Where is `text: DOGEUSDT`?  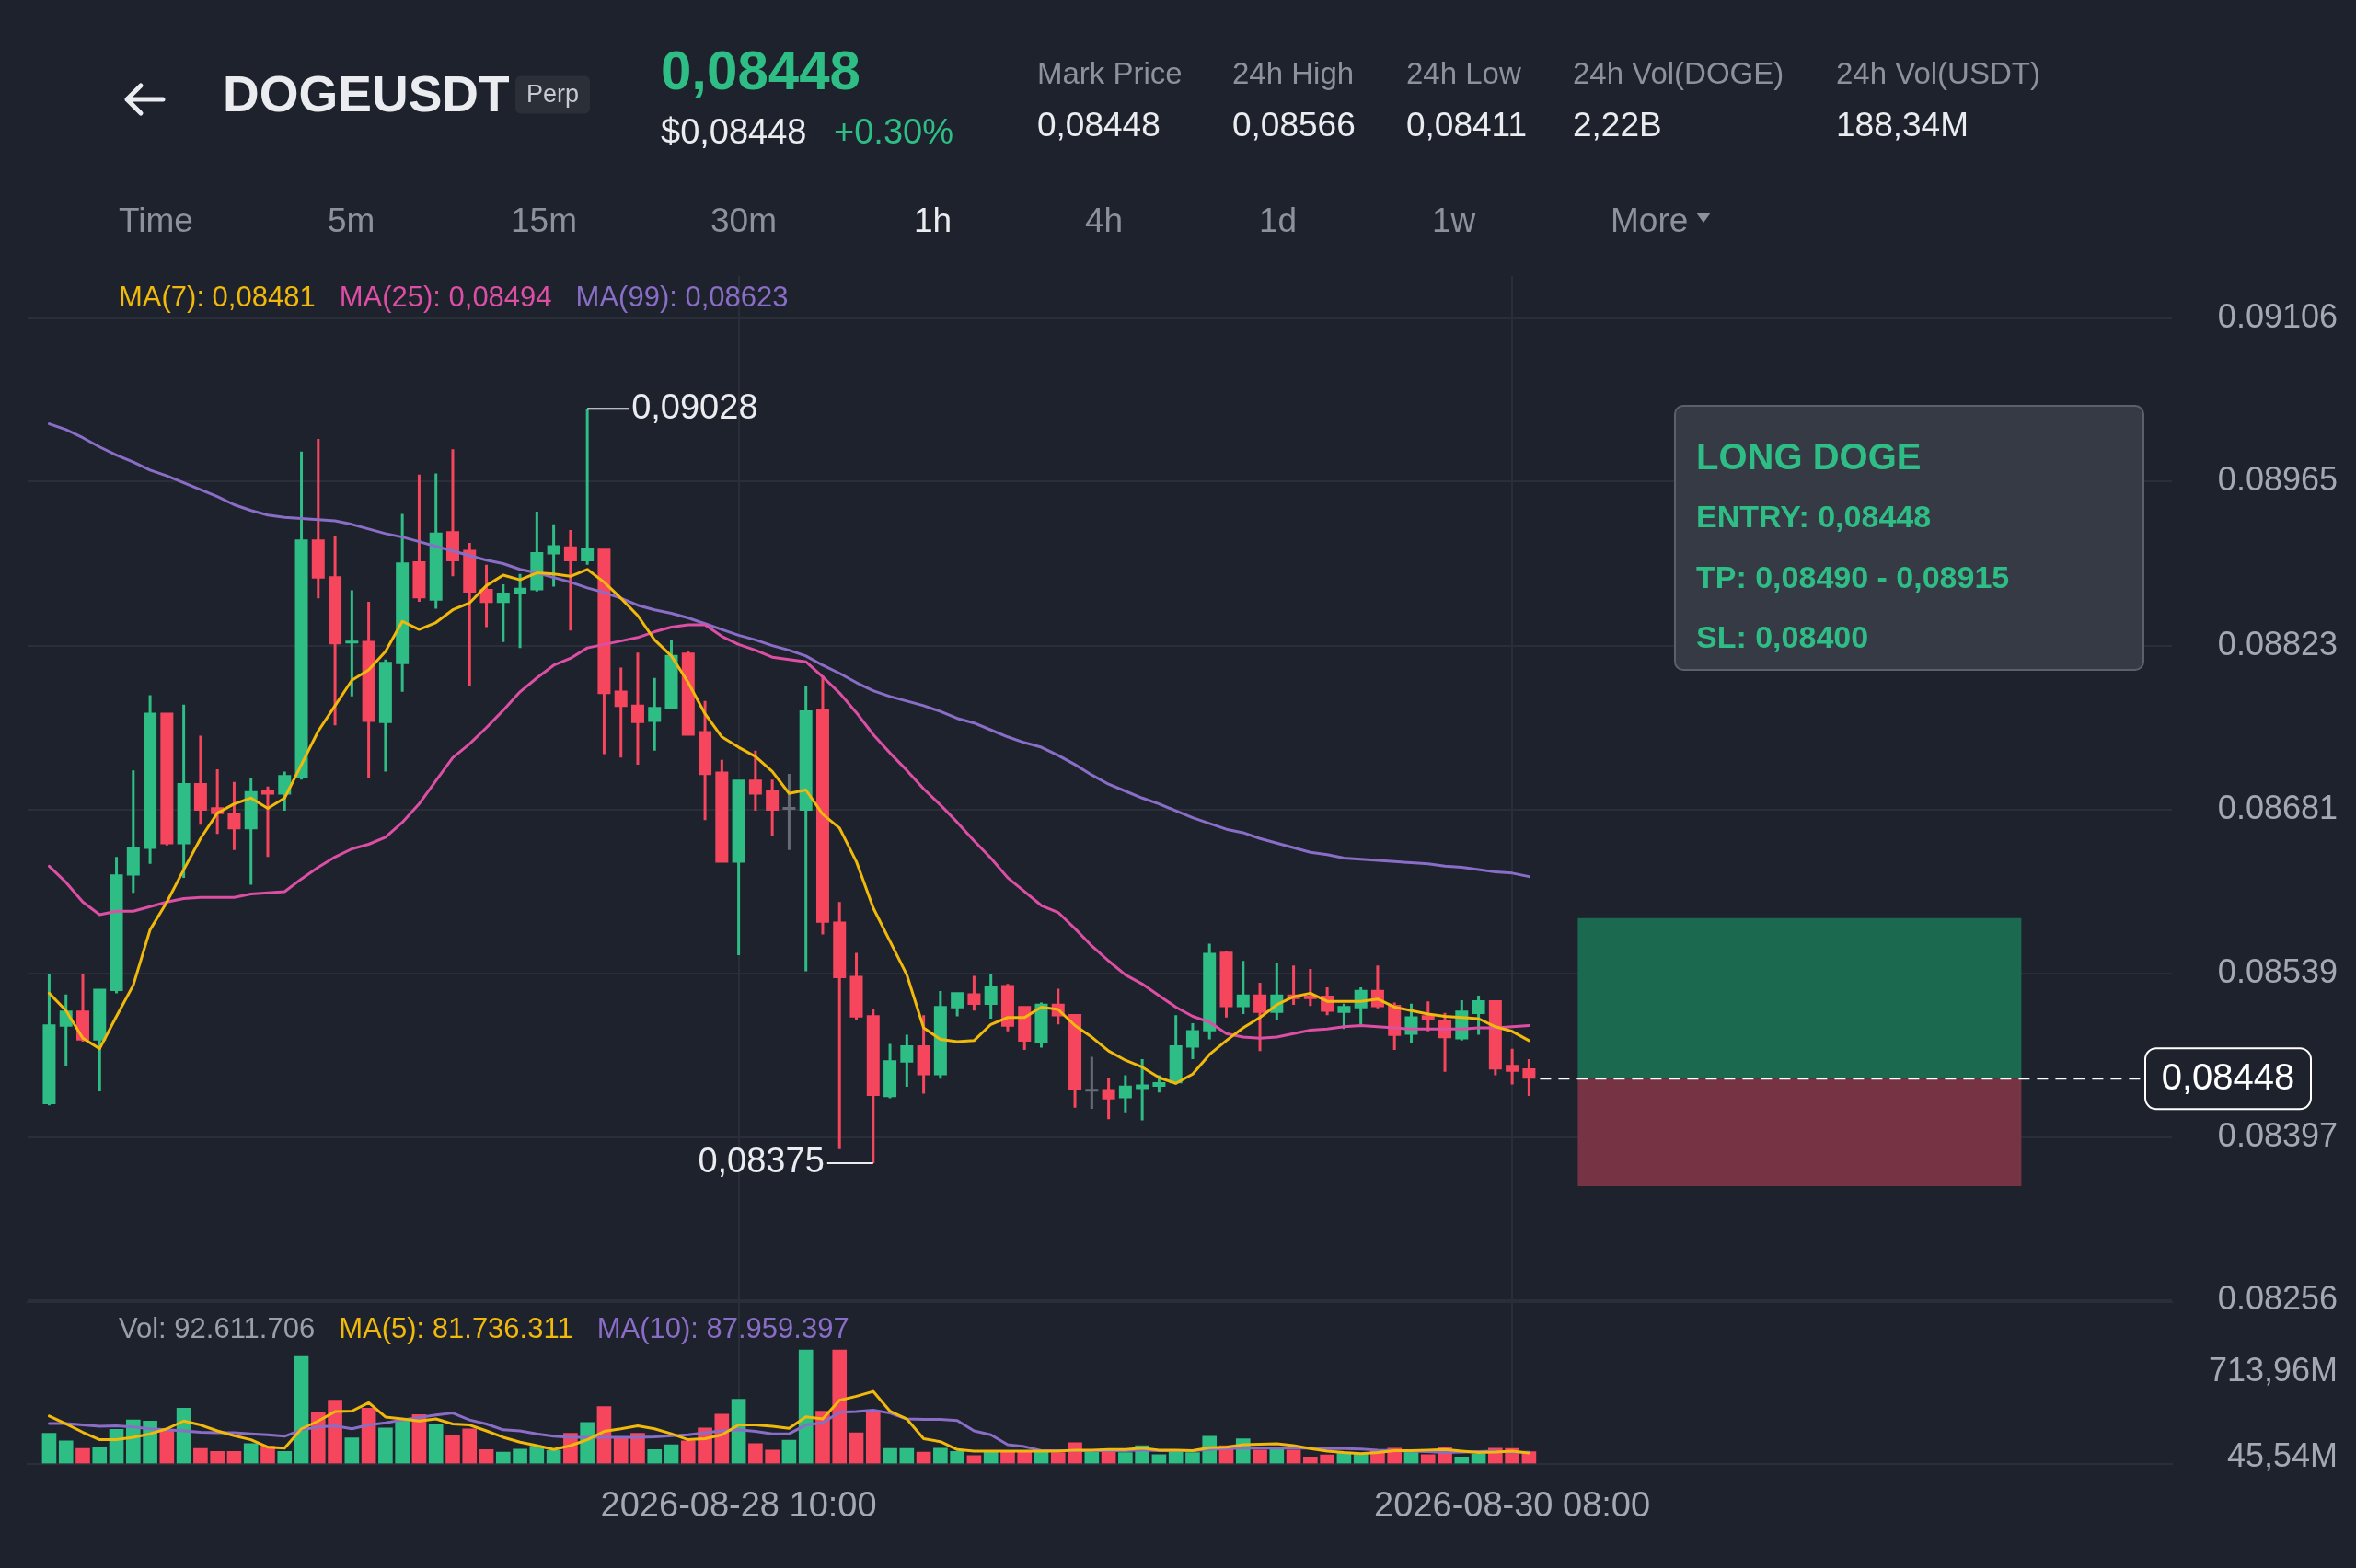
text: DOGEUSDT is located at coordinates (366, 94).